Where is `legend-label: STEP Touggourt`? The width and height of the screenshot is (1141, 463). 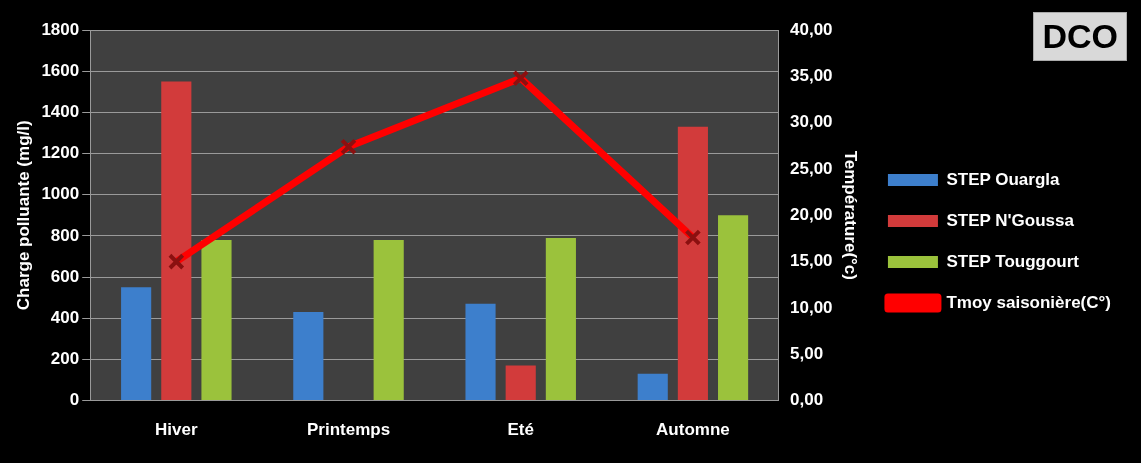
legend-label: STEP Touggourt is located at coordinates (1013, 261).